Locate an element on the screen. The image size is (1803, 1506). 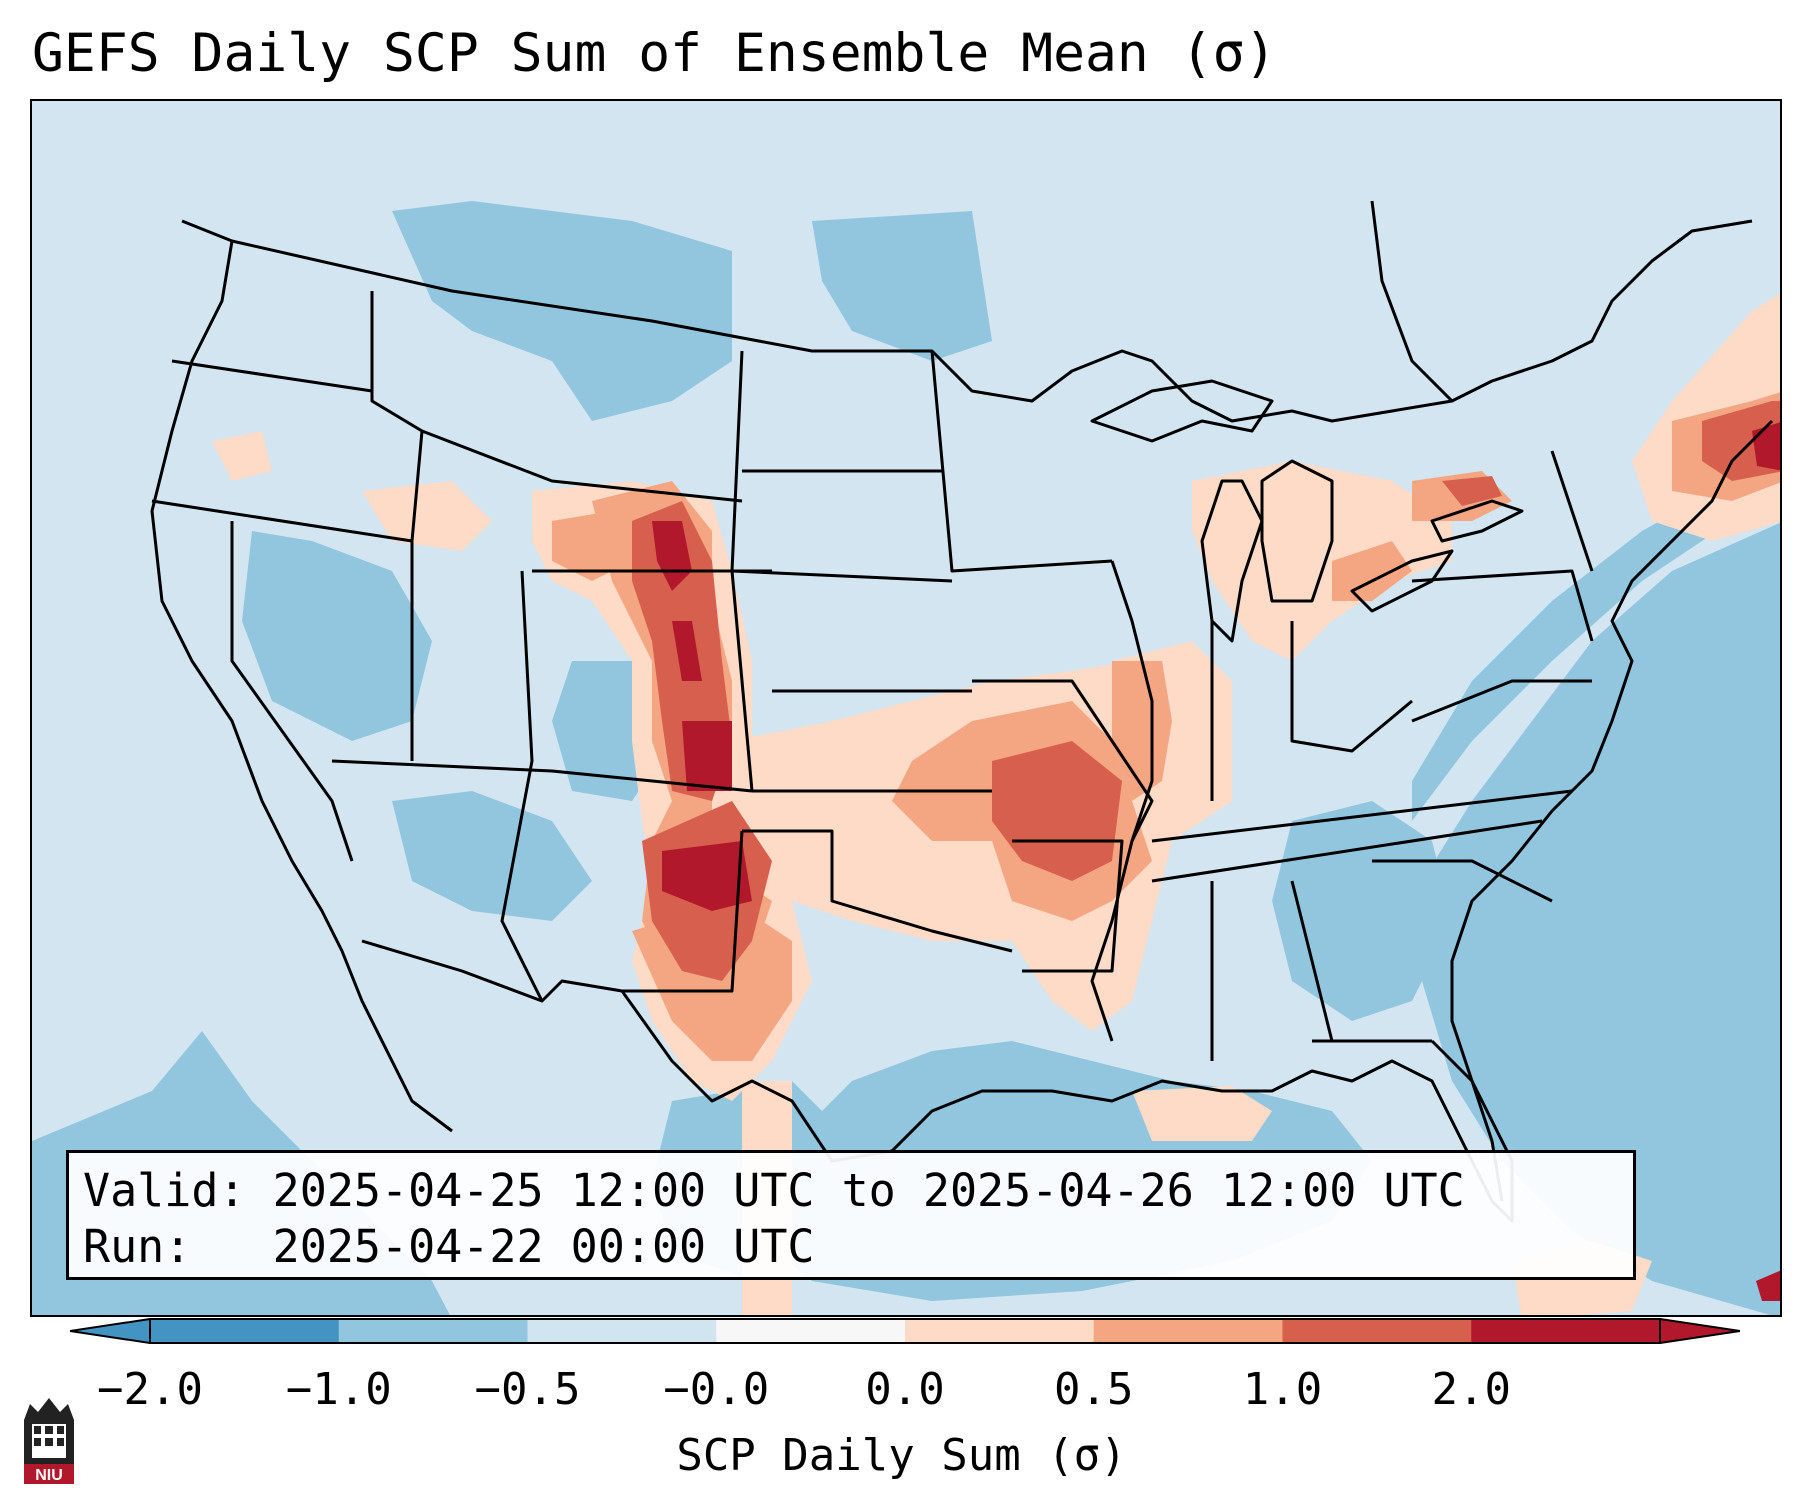
nm-tx-border is located at coordinates (683, 911).